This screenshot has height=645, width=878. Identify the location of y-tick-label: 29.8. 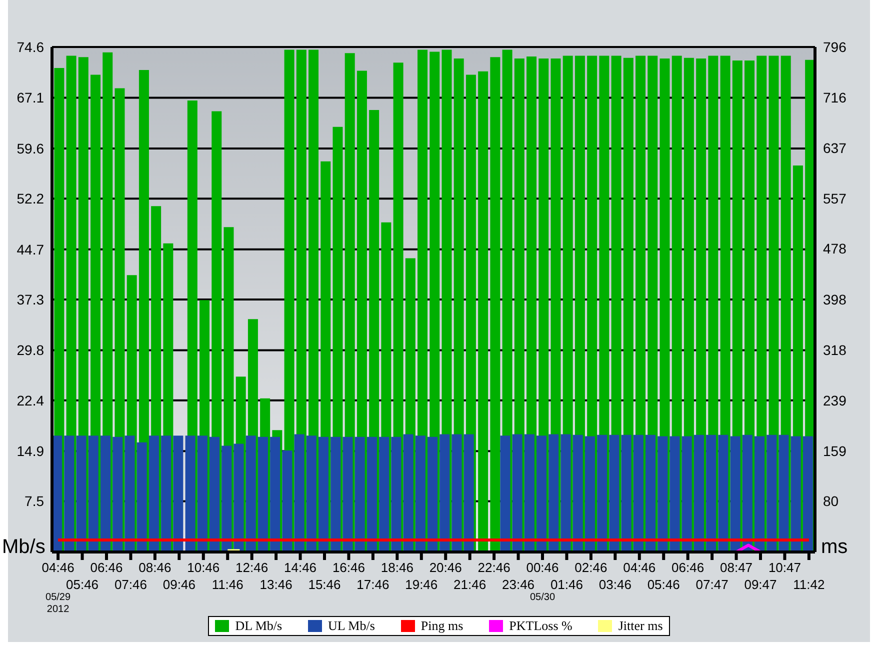
(30, 350).